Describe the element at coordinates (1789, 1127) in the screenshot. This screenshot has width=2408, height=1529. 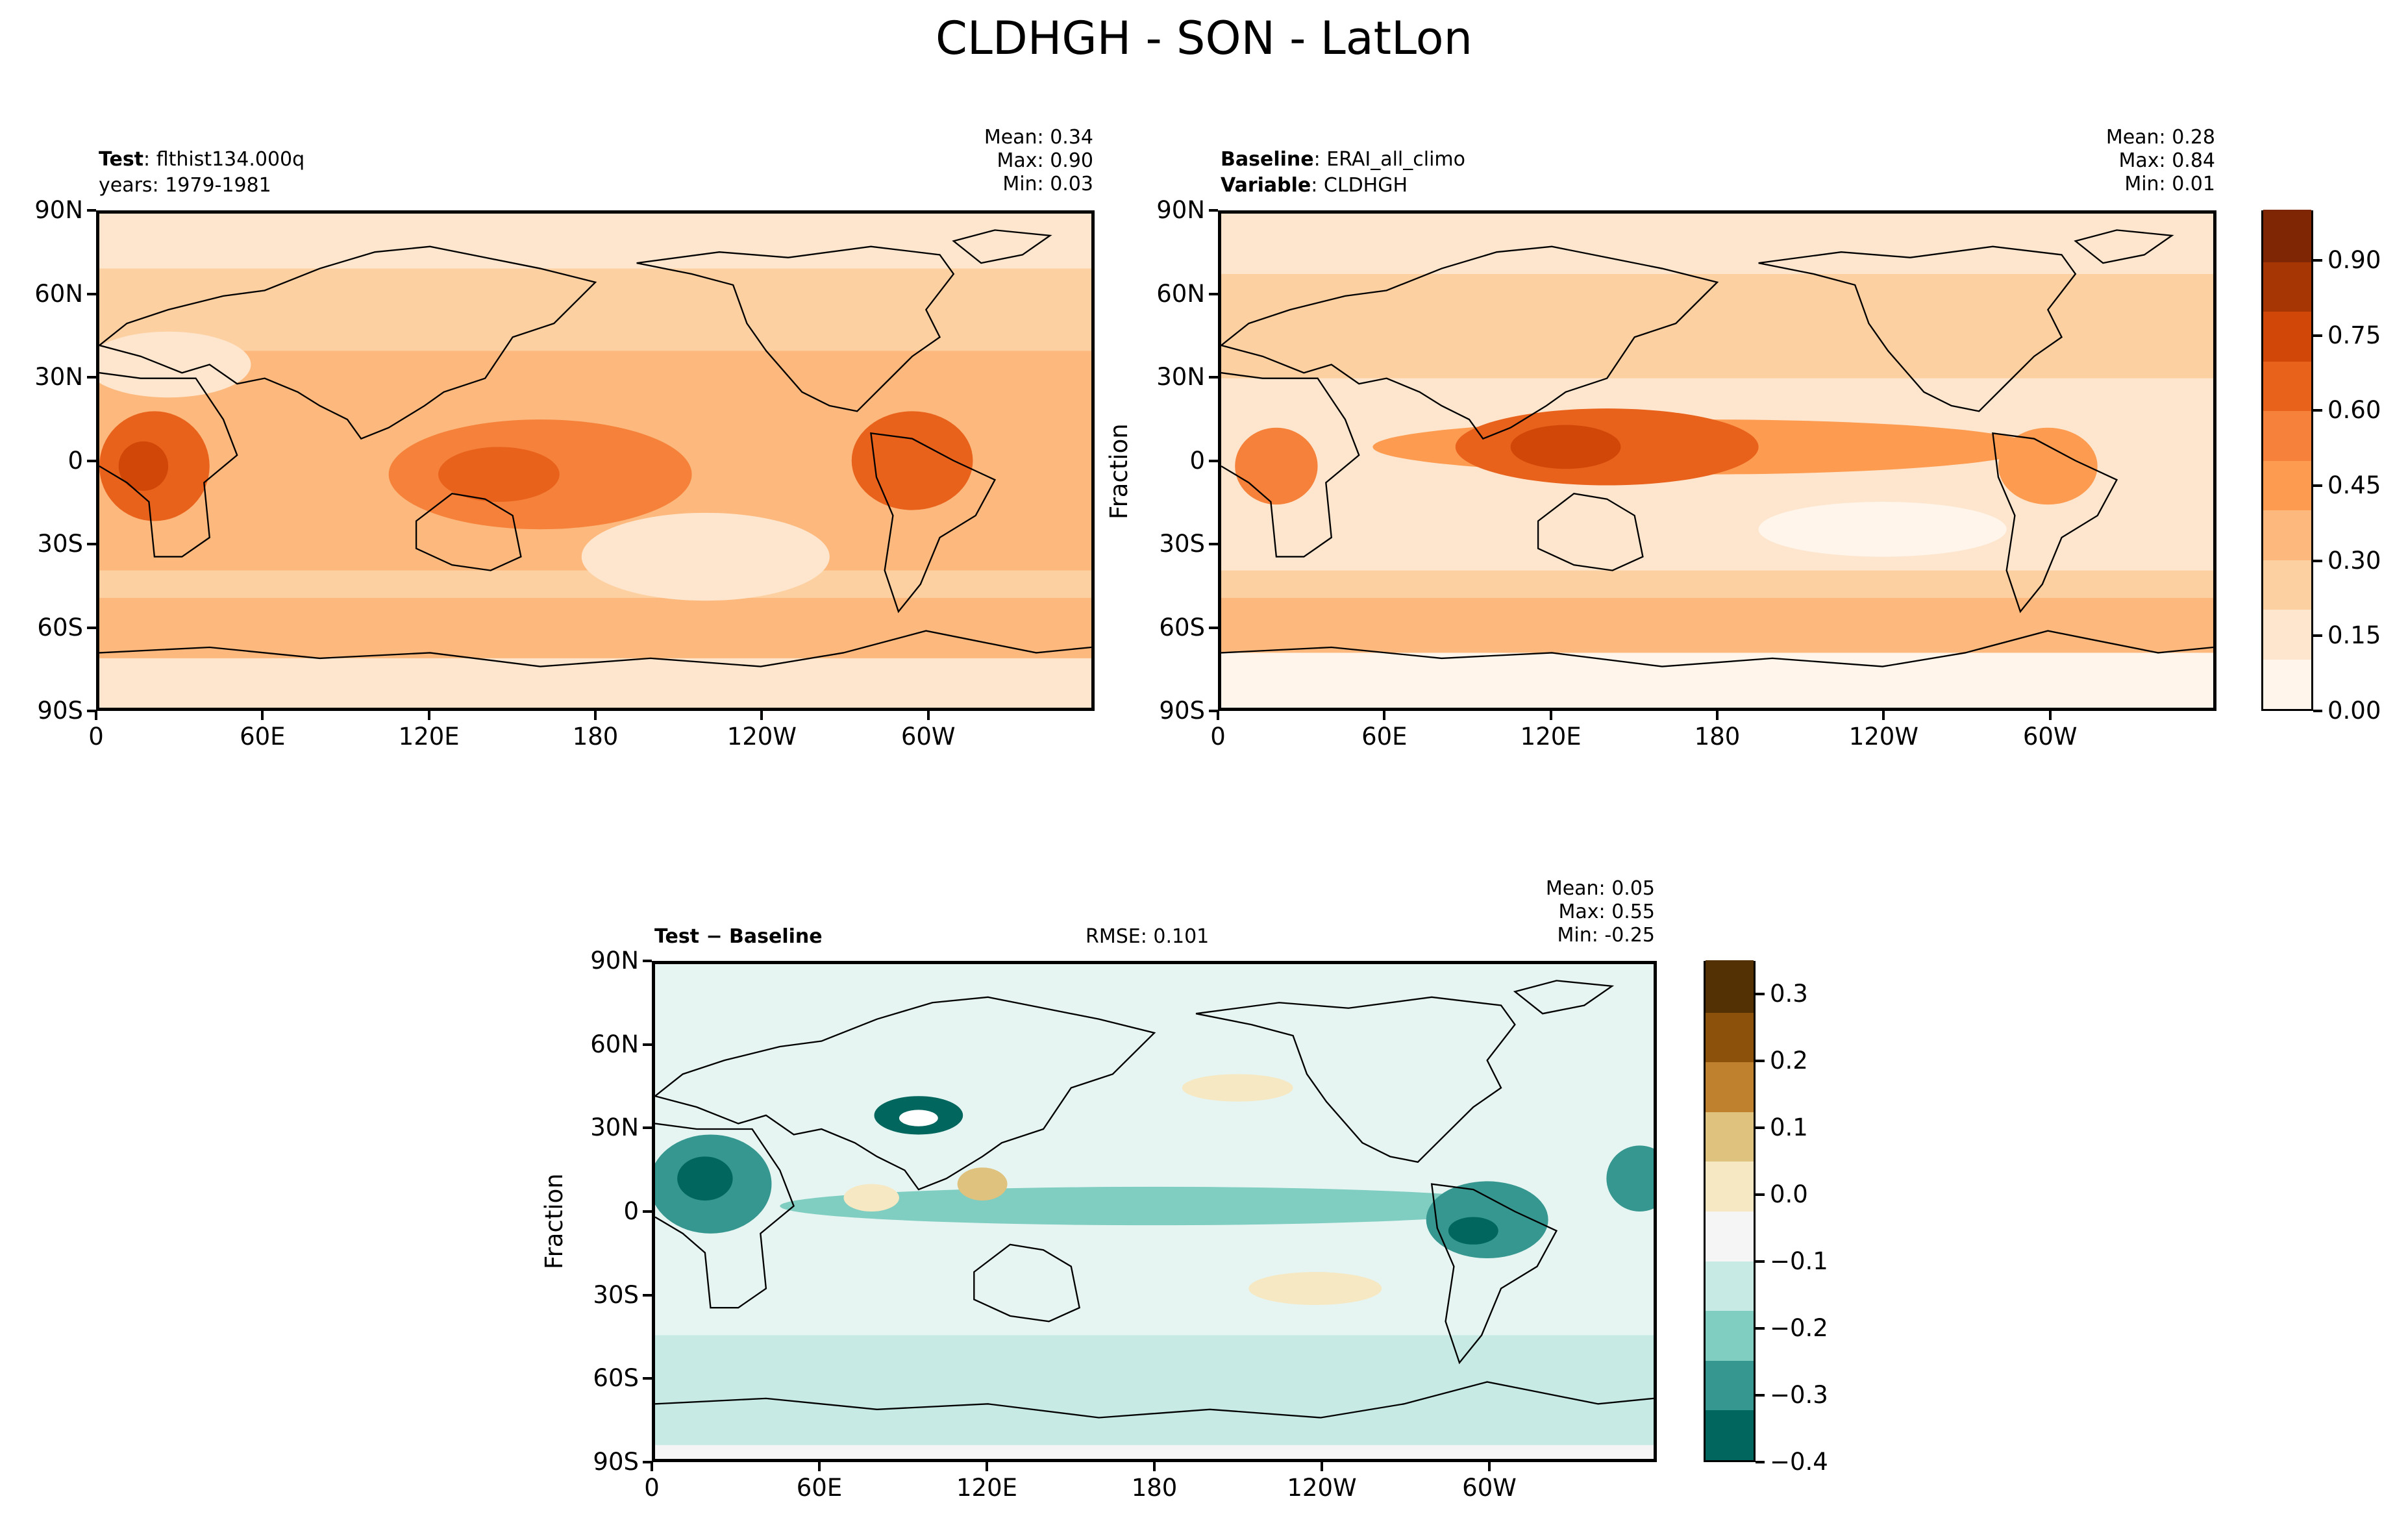
I see `diff-colorbar-tick-label: 0.1` at that location.